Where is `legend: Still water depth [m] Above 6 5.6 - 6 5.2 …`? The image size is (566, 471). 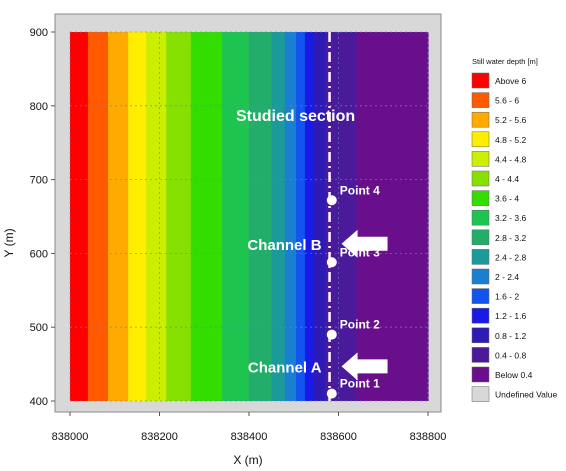
legend: Still water depth [m] Above 6 5.6 - 6 5.2 … is located at coordinates (514, 229).